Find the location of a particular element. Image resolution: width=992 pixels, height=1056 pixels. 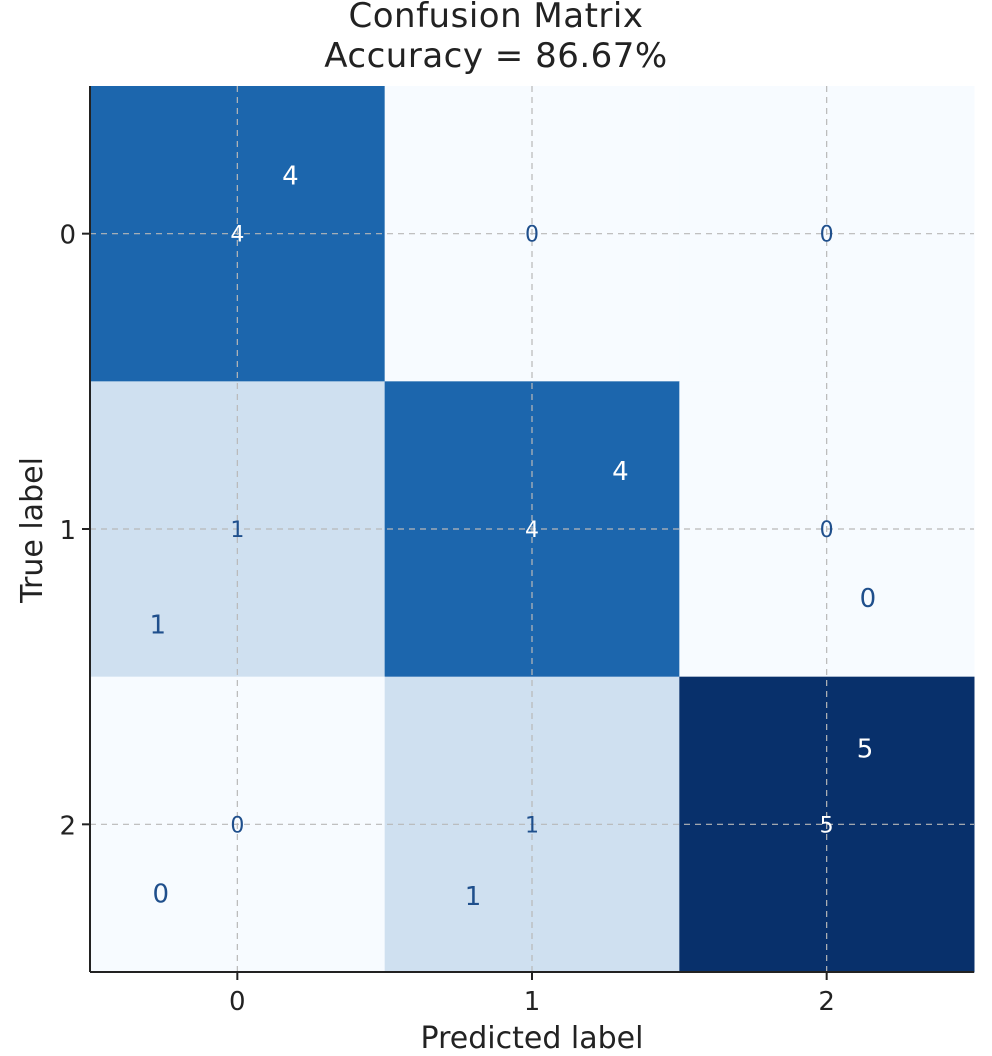

x-axis-label: Predicted label is located at coordinates (532, 1038).